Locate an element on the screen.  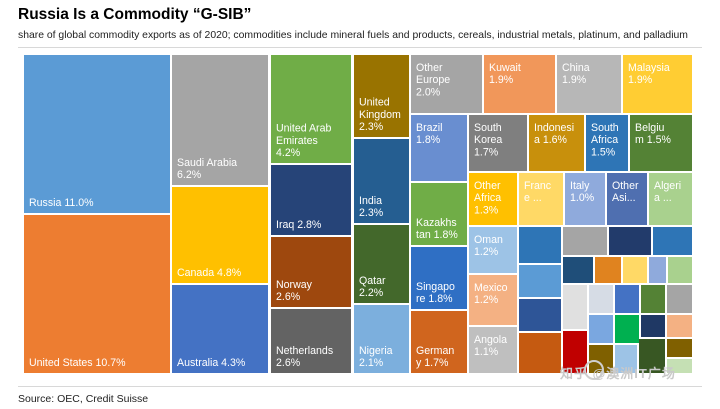
treemap-rect-other-africa is located at coordinates (493, 199).